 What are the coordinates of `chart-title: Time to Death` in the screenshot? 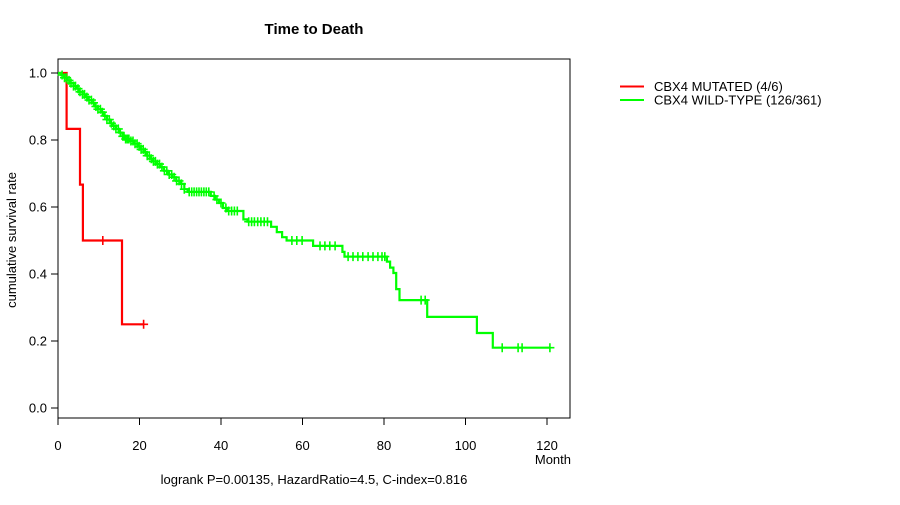 It's located at (314, 29).